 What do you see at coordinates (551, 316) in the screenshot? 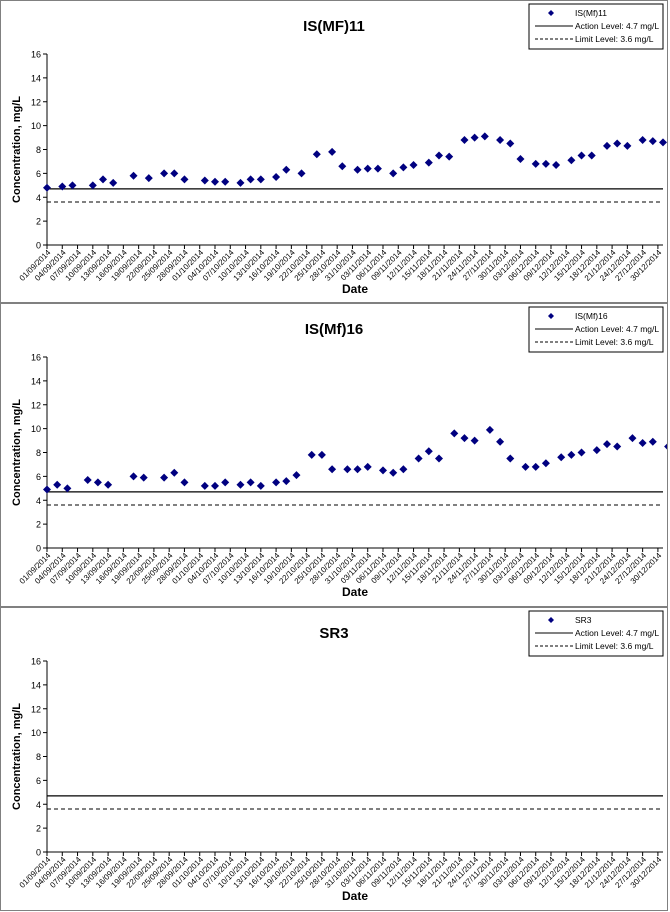
I see `legend-marker-diamond` at bounding box center [551, 316].